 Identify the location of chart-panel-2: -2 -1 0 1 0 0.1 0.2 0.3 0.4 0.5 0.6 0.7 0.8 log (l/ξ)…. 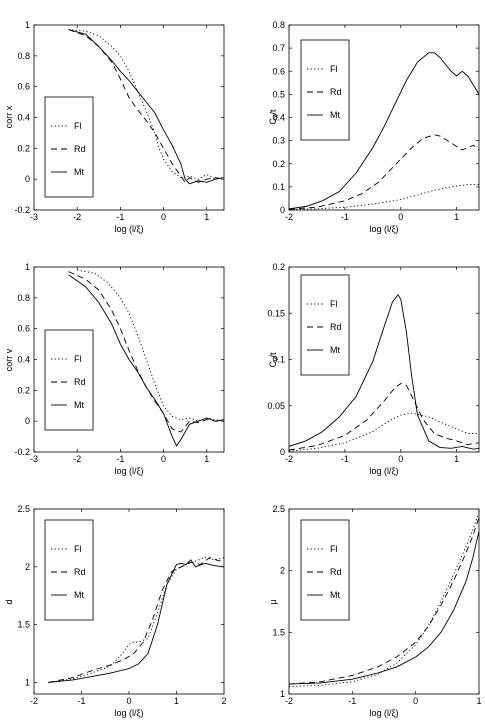
(374, 127).